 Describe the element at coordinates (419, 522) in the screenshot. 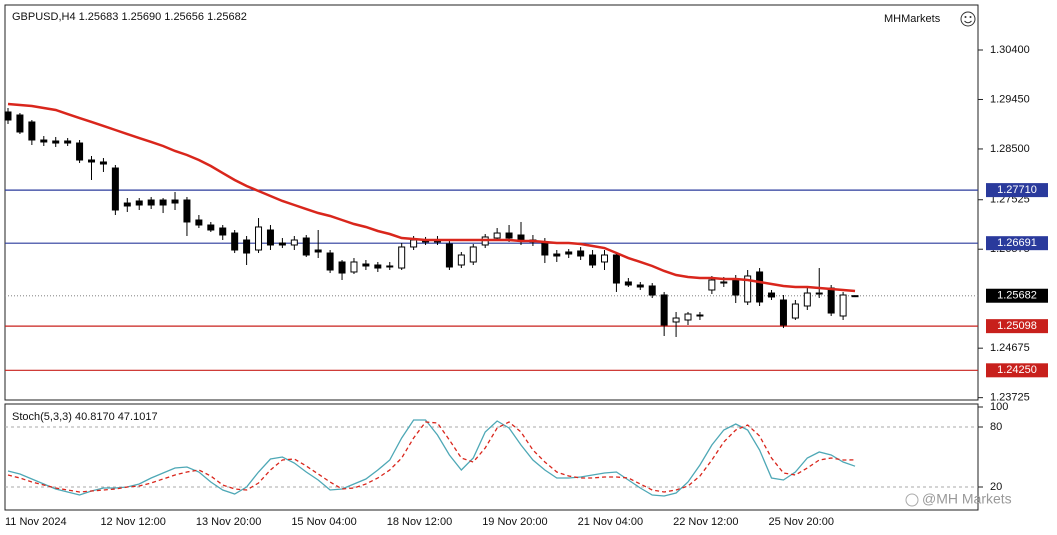

I see `x-tick-label: 18 Nov 12:00` at that location.